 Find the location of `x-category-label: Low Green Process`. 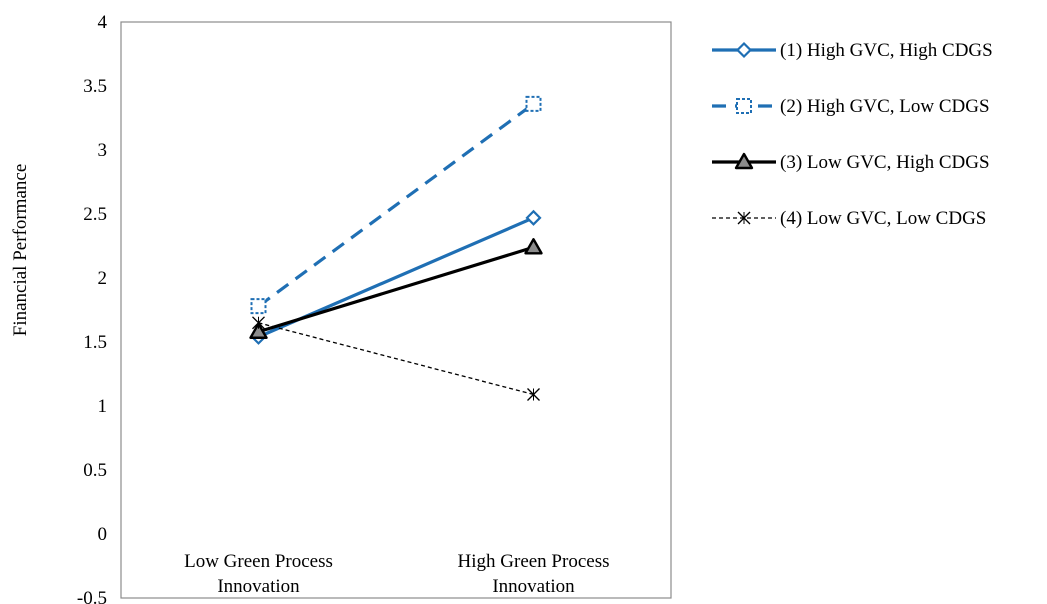

x-category-label: Low Green Process is located at coordinates (258, 561).